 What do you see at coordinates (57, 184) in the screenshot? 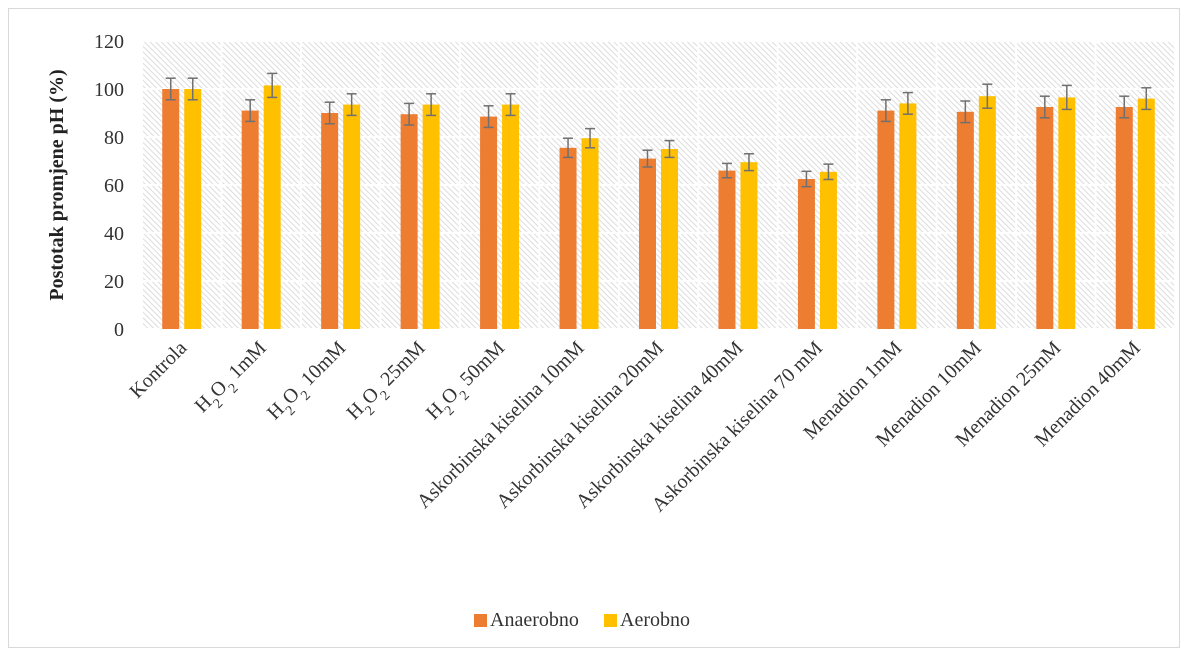
I see `y-axis-label: Postotak promjene pH (%)` at bounding box center [57, 184].